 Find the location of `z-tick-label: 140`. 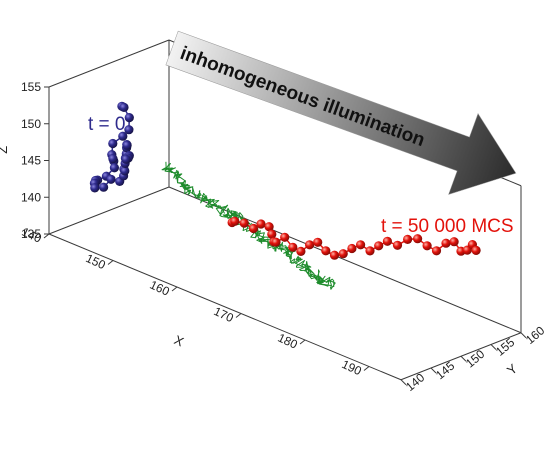

z-tick-label: 140 is located at coordinates (31, 197).